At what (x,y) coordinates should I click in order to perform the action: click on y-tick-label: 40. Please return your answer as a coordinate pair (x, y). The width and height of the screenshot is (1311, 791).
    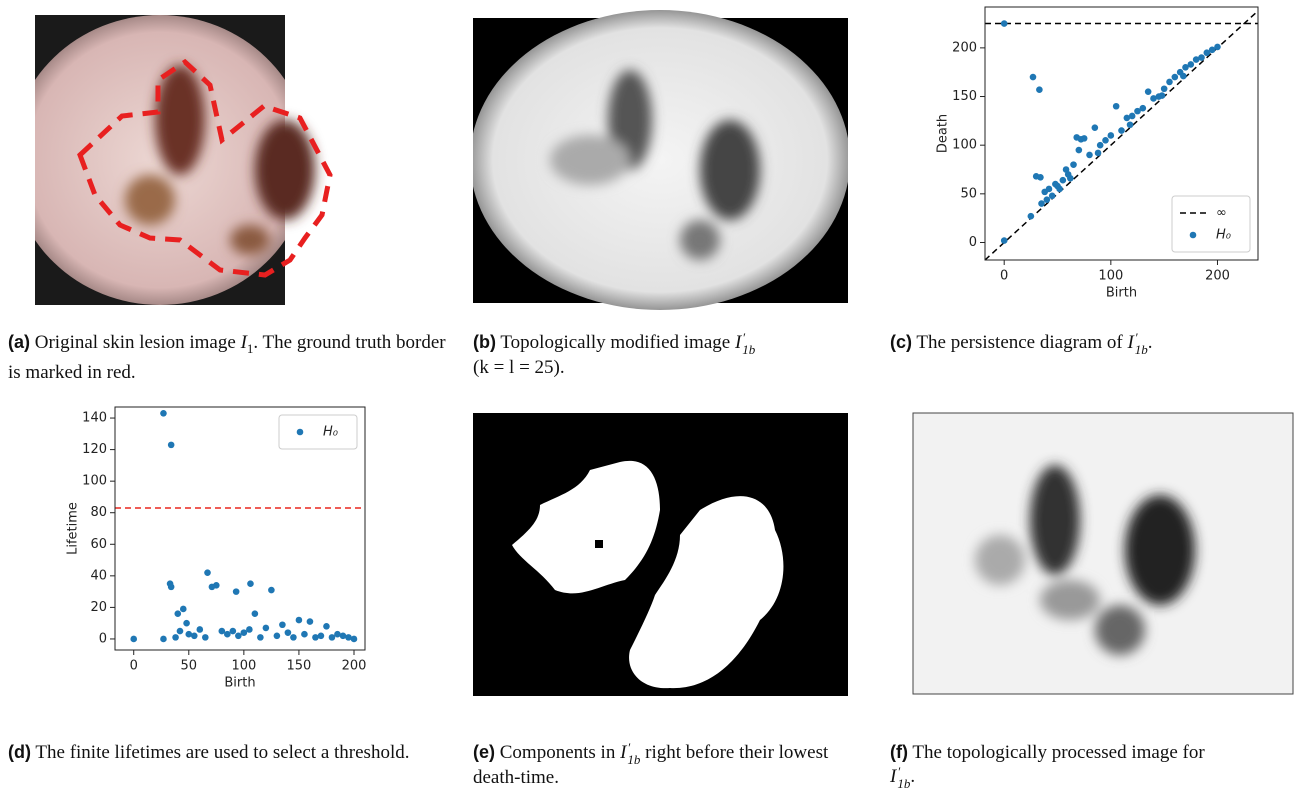
    Looking at the image, I should click on (98, 575).